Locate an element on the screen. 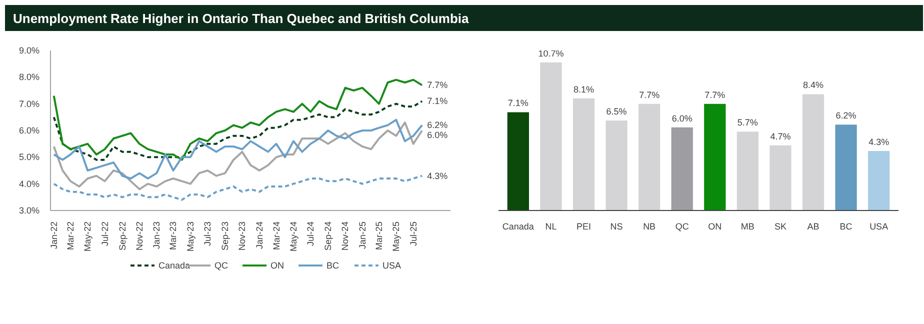 The width and height of the screenshot is (924, 324). x-tick-label: NS is located at coordinates (616, 227).